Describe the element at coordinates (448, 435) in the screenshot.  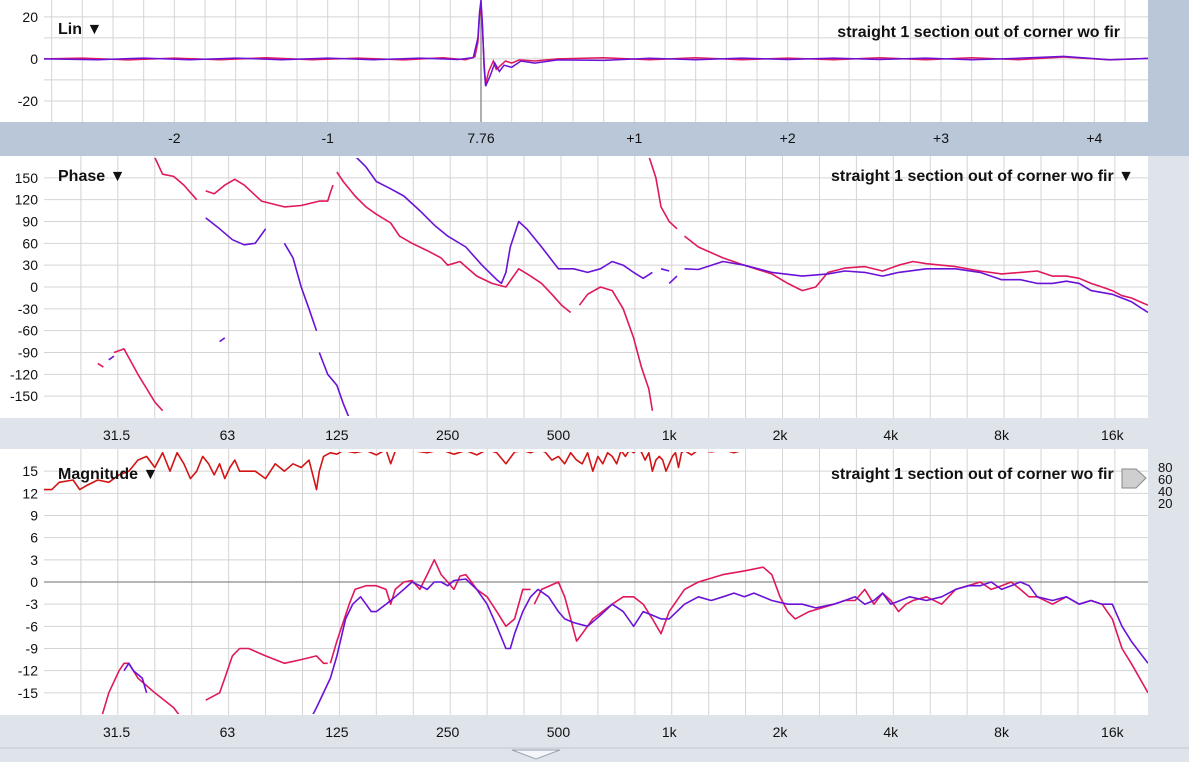
I see `phase-x-tick-label: 250` at that location.